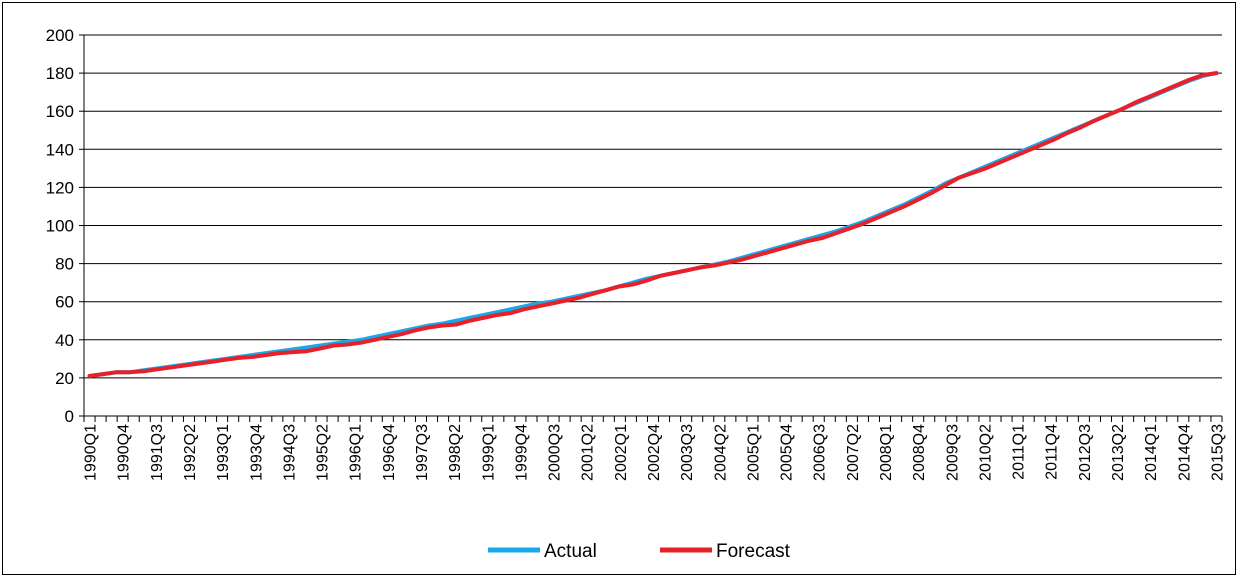  Describe the element at coordinates (60, 35) in the screenshot. I see `y-tick-label: 200` at that location.